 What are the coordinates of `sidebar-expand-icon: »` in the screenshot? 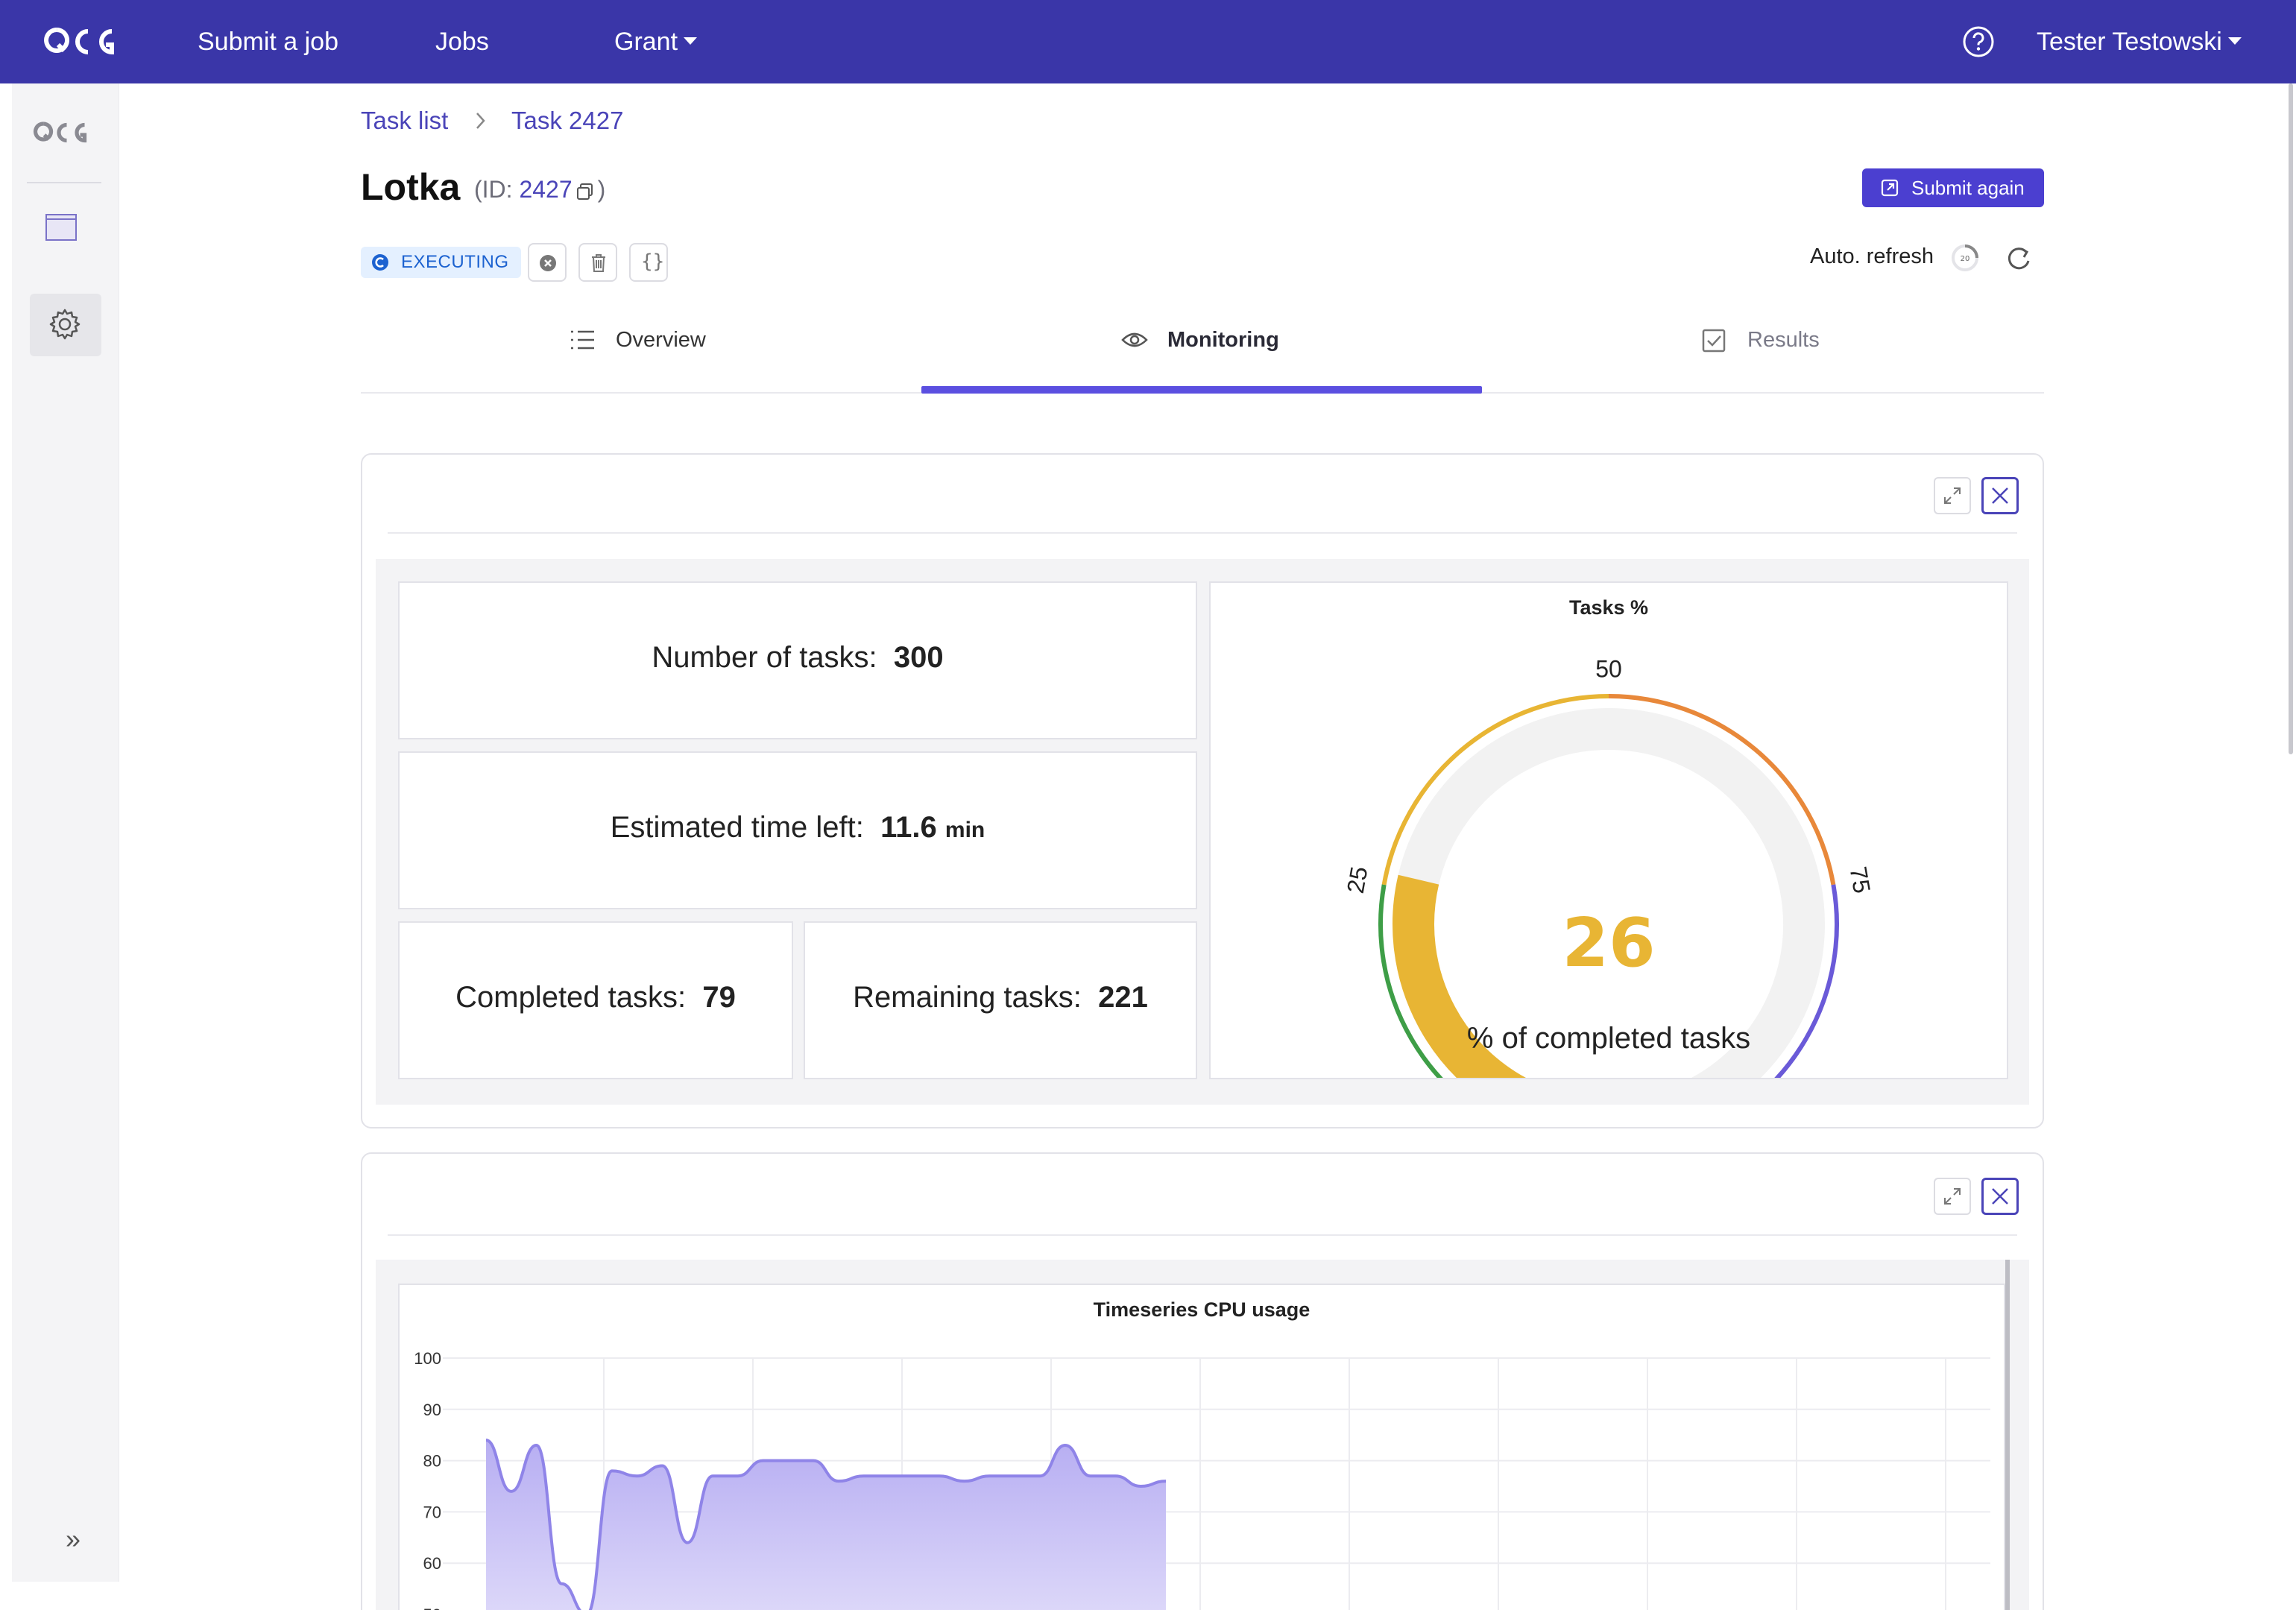 It's located at (74, 1539).